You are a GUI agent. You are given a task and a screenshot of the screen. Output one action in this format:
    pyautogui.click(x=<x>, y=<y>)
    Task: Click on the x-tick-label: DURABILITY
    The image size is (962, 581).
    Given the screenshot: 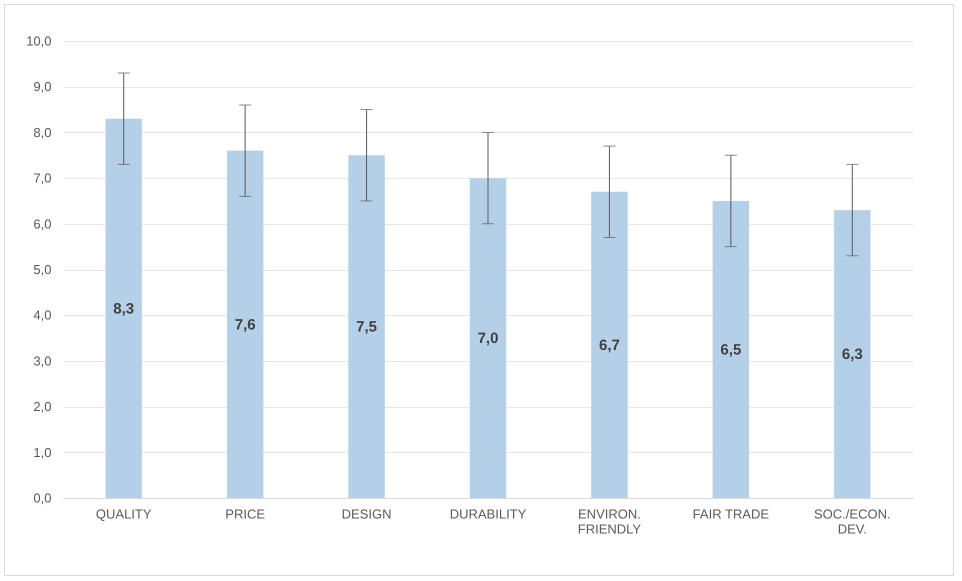 What is the action you would take?
    pyautogui.click(x=488, y=514)
    